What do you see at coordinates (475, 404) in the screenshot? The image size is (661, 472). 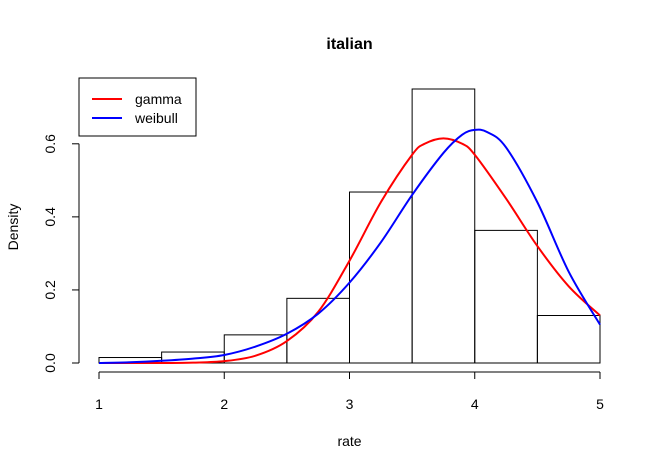 I see `x-tick-label: 4` at bounding box center [475, 404].